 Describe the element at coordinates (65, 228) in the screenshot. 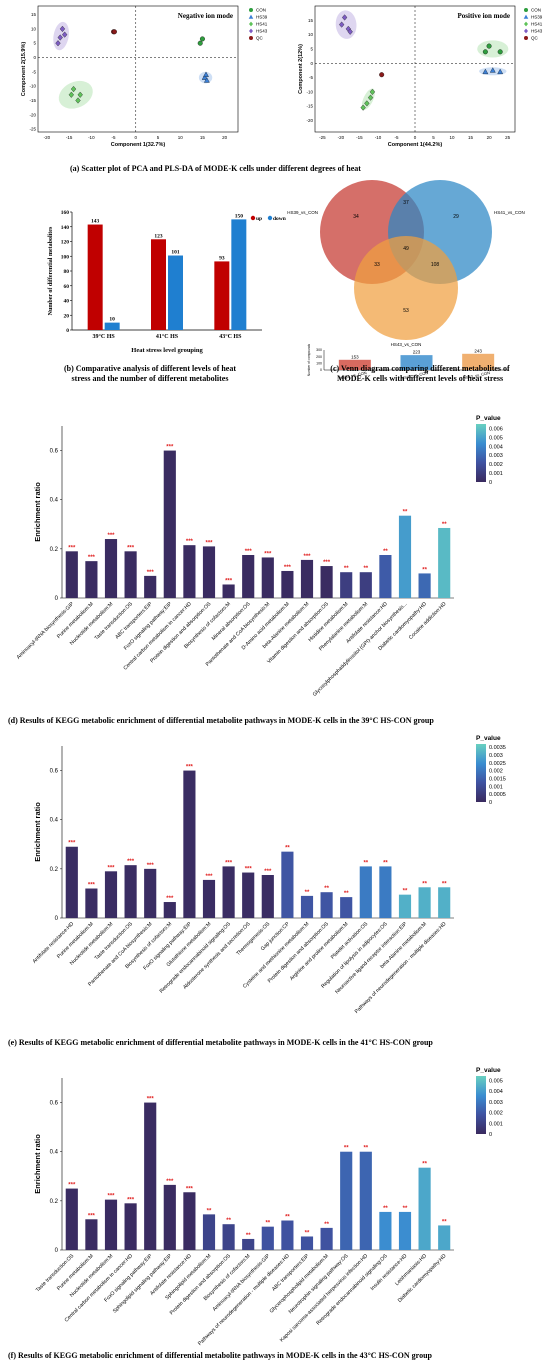

I see `y-tick-label: 140` at that location.